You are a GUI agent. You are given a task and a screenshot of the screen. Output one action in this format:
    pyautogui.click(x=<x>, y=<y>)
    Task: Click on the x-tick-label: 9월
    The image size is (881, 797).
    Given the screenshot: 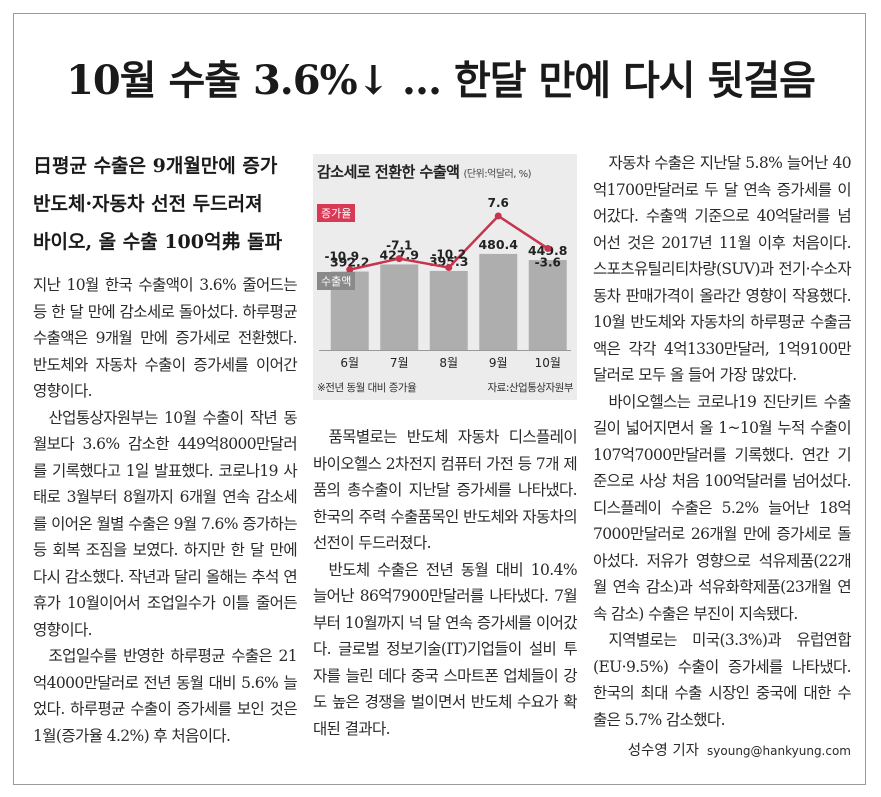 What is the action you would take?
    pyautogui.click(x=498, y=363)
    